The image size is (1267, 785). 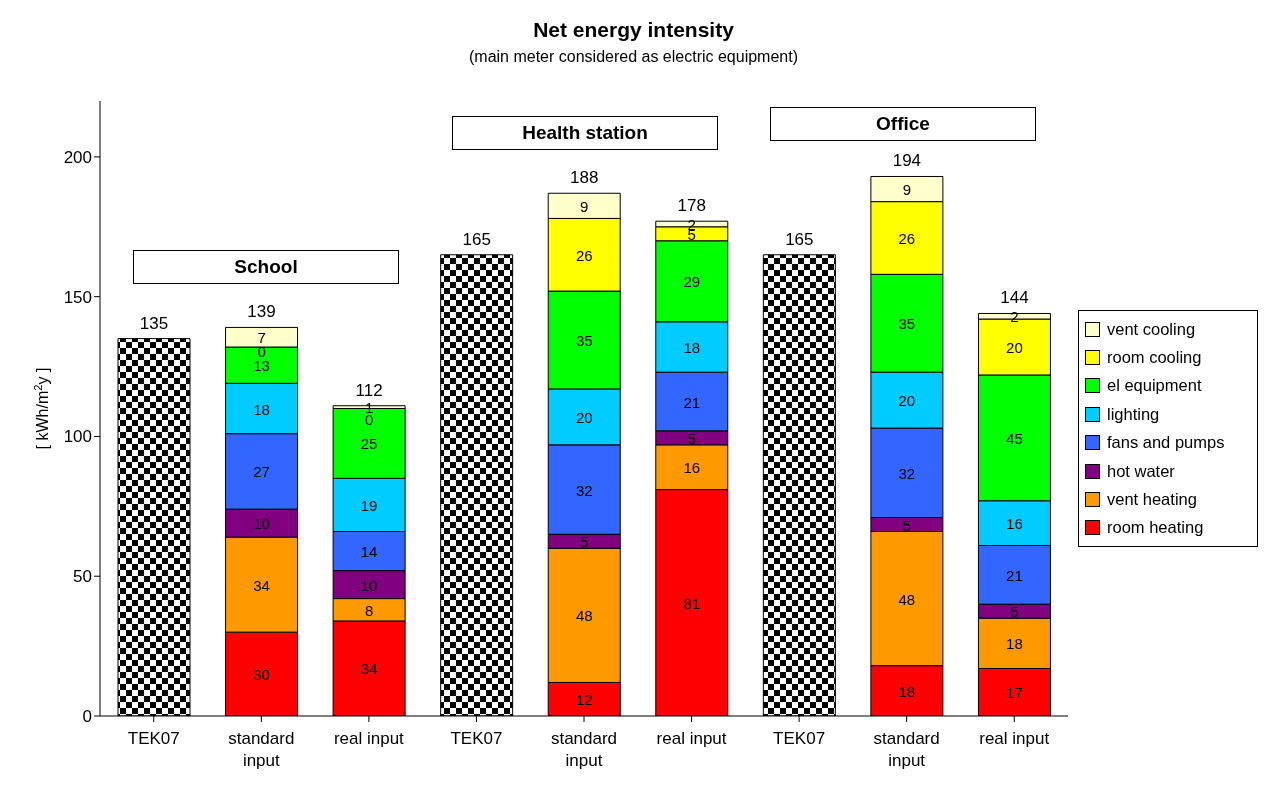 I want to click on data-label: 12, so click(x=584, y=700).